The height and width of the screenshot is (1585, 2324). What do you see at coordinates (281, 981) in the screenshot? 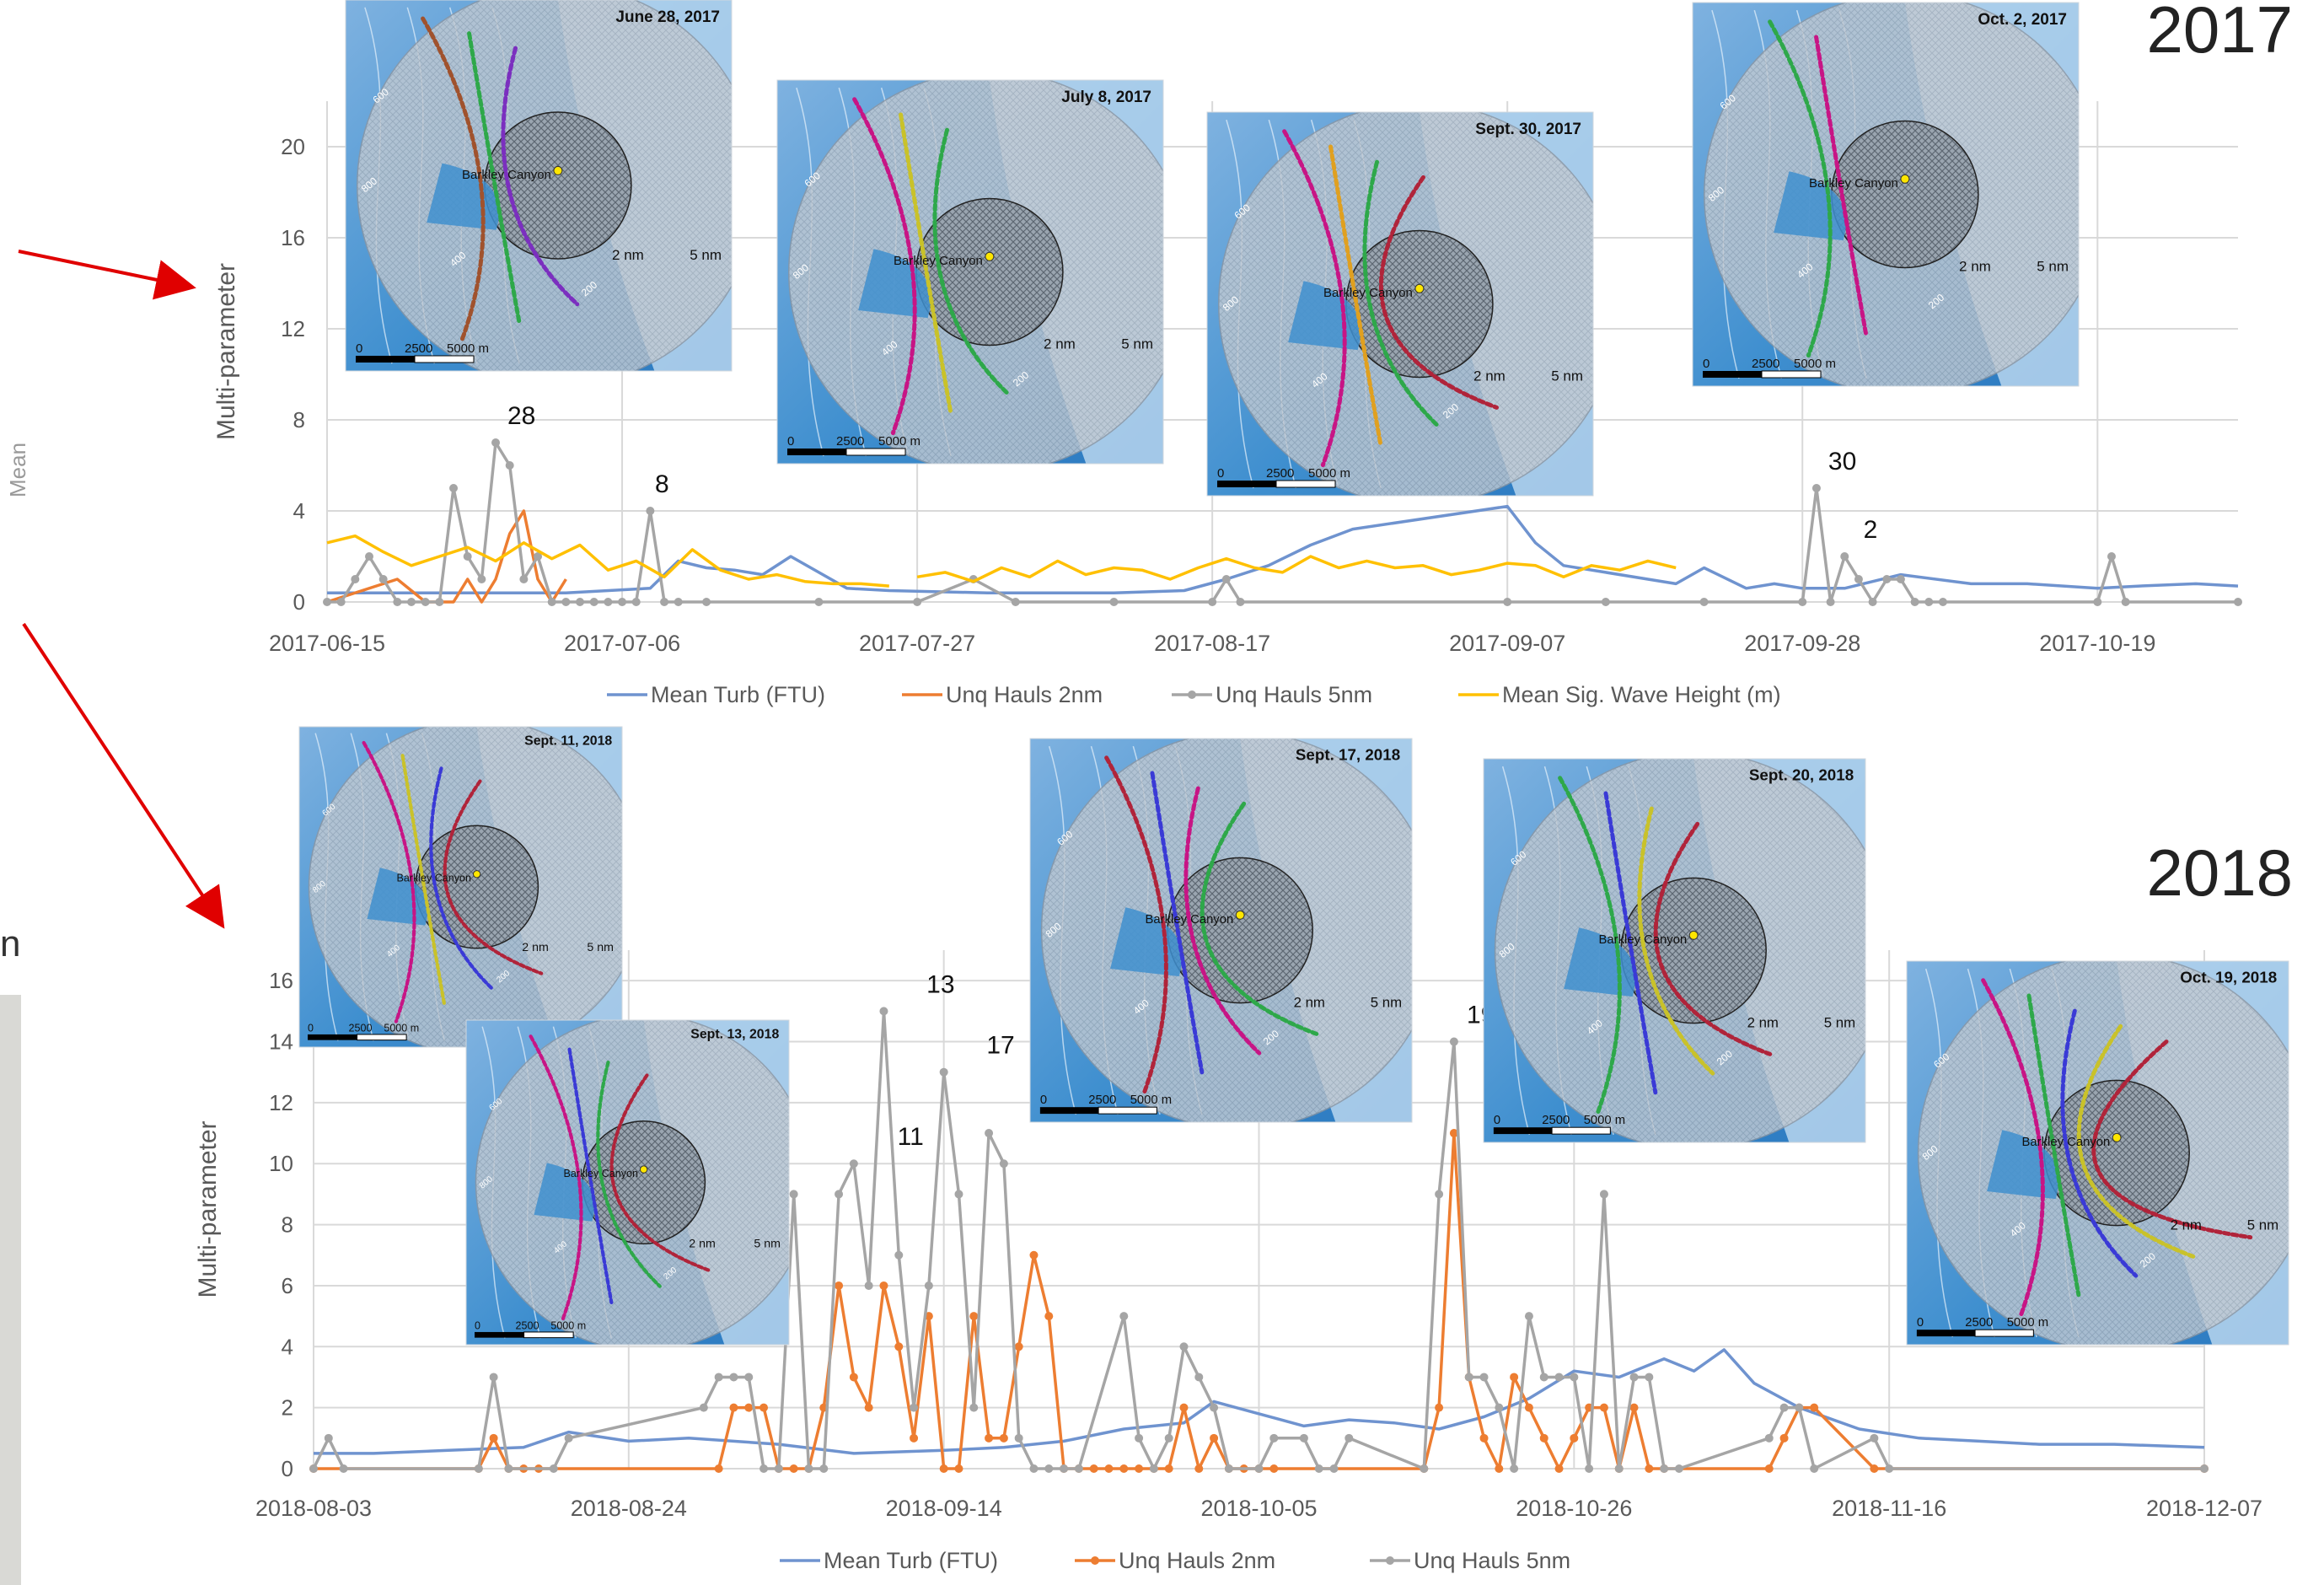
I see `y-tick-label: 16` at bounding box center [281, 981].